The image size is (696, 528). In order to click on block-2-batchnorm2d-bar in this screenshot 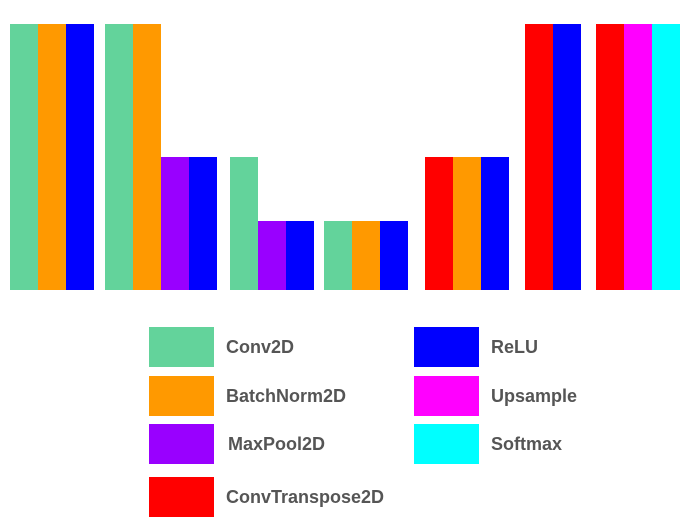, I will do `click(147, 157)`.